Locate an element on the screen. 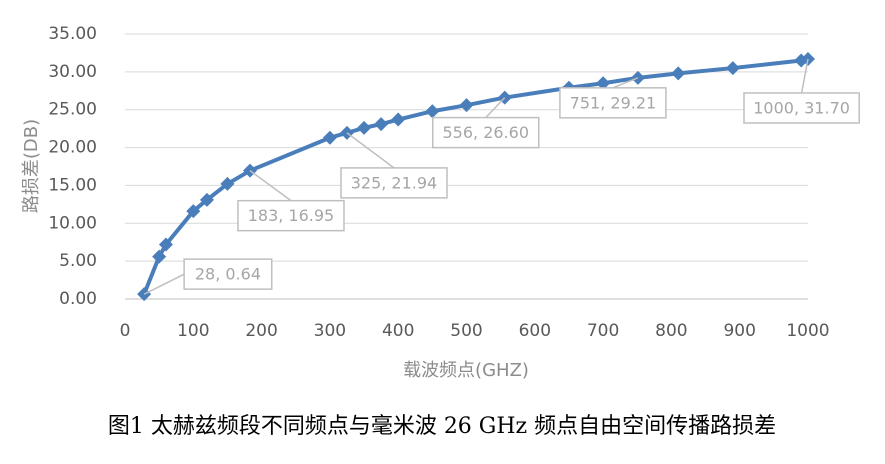 Image resolution: width=885 pixels, height=464 pixels. x-tick-label: 700 is located at coordinates (603, 331).